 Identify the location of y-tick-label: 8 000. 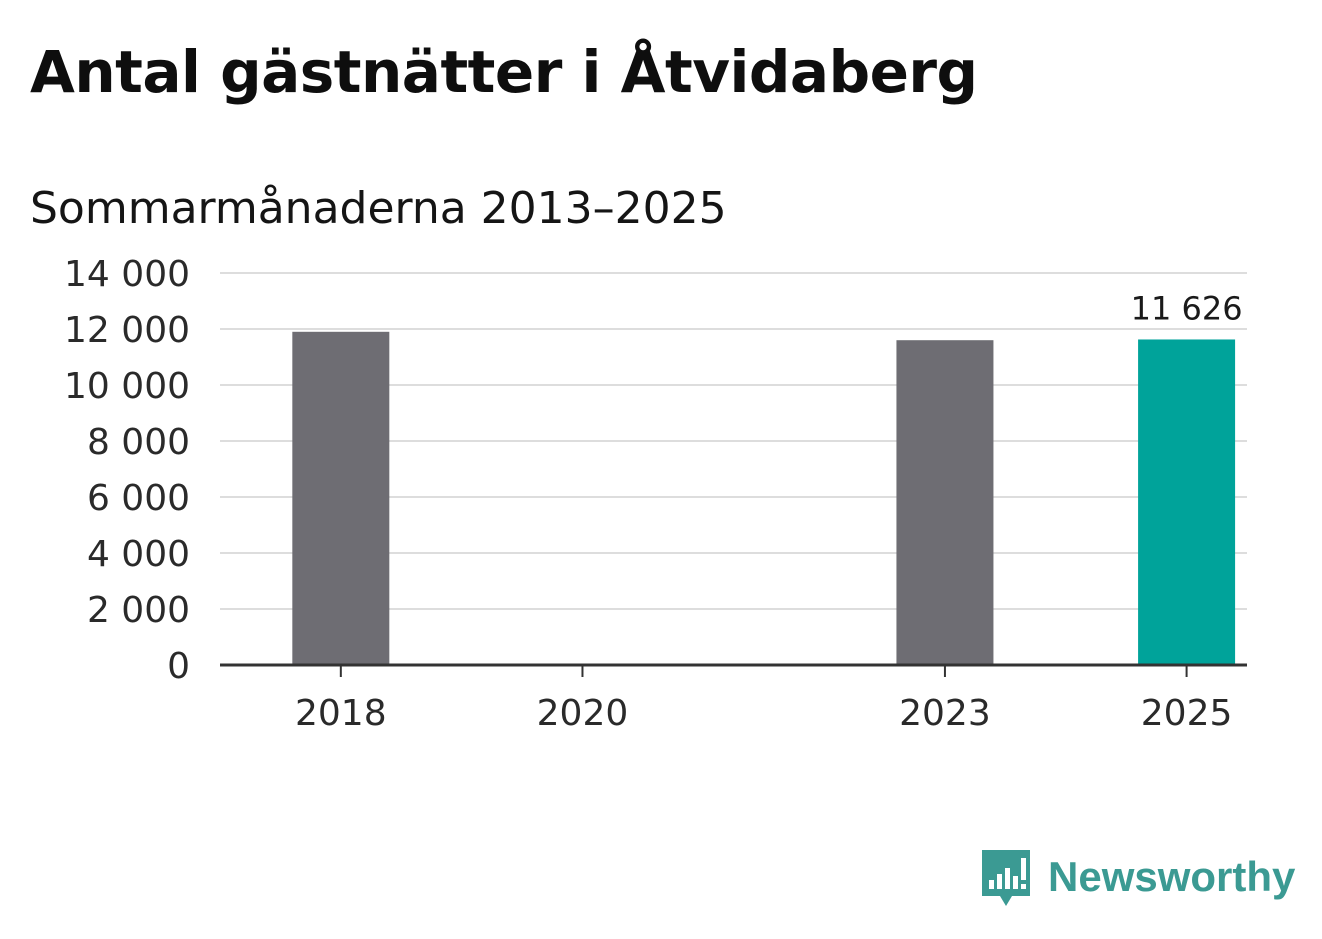
(138, 442).